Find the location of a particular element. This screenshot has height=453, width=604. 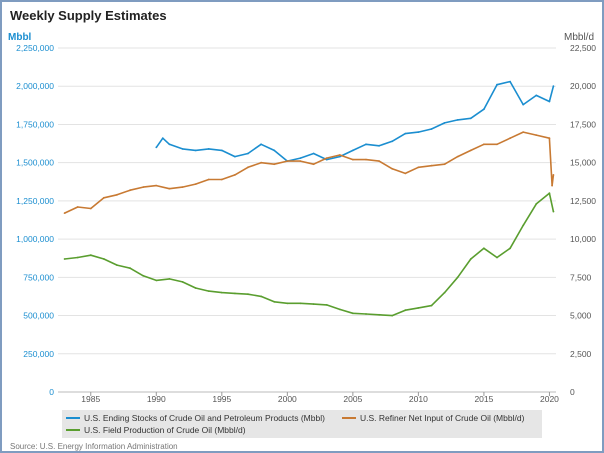

legend-swatch-ending-stocks is located at coordinates (73, 418).